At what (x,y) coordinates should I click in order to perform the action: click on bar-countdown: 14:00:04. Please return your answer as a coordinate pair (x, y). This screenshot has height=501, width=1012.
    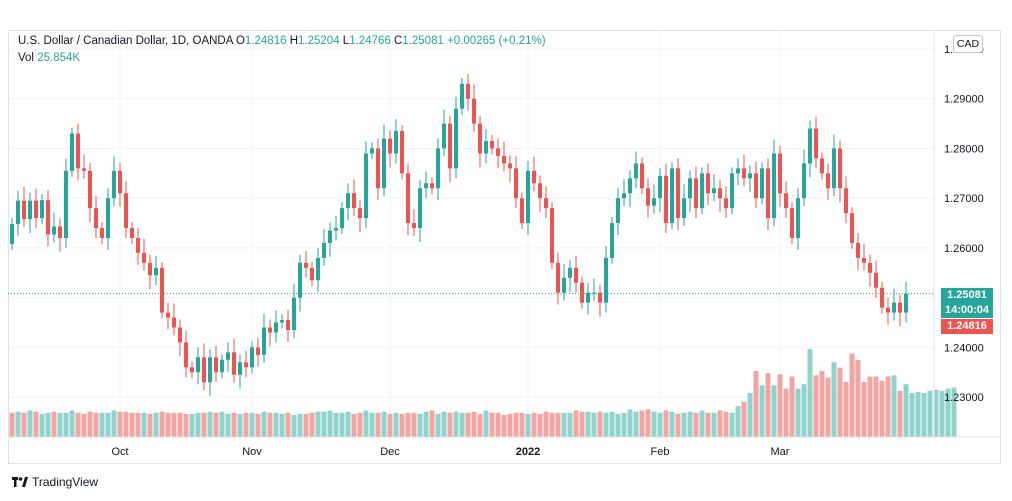
    Looking at the image, I should click on (967, 310).